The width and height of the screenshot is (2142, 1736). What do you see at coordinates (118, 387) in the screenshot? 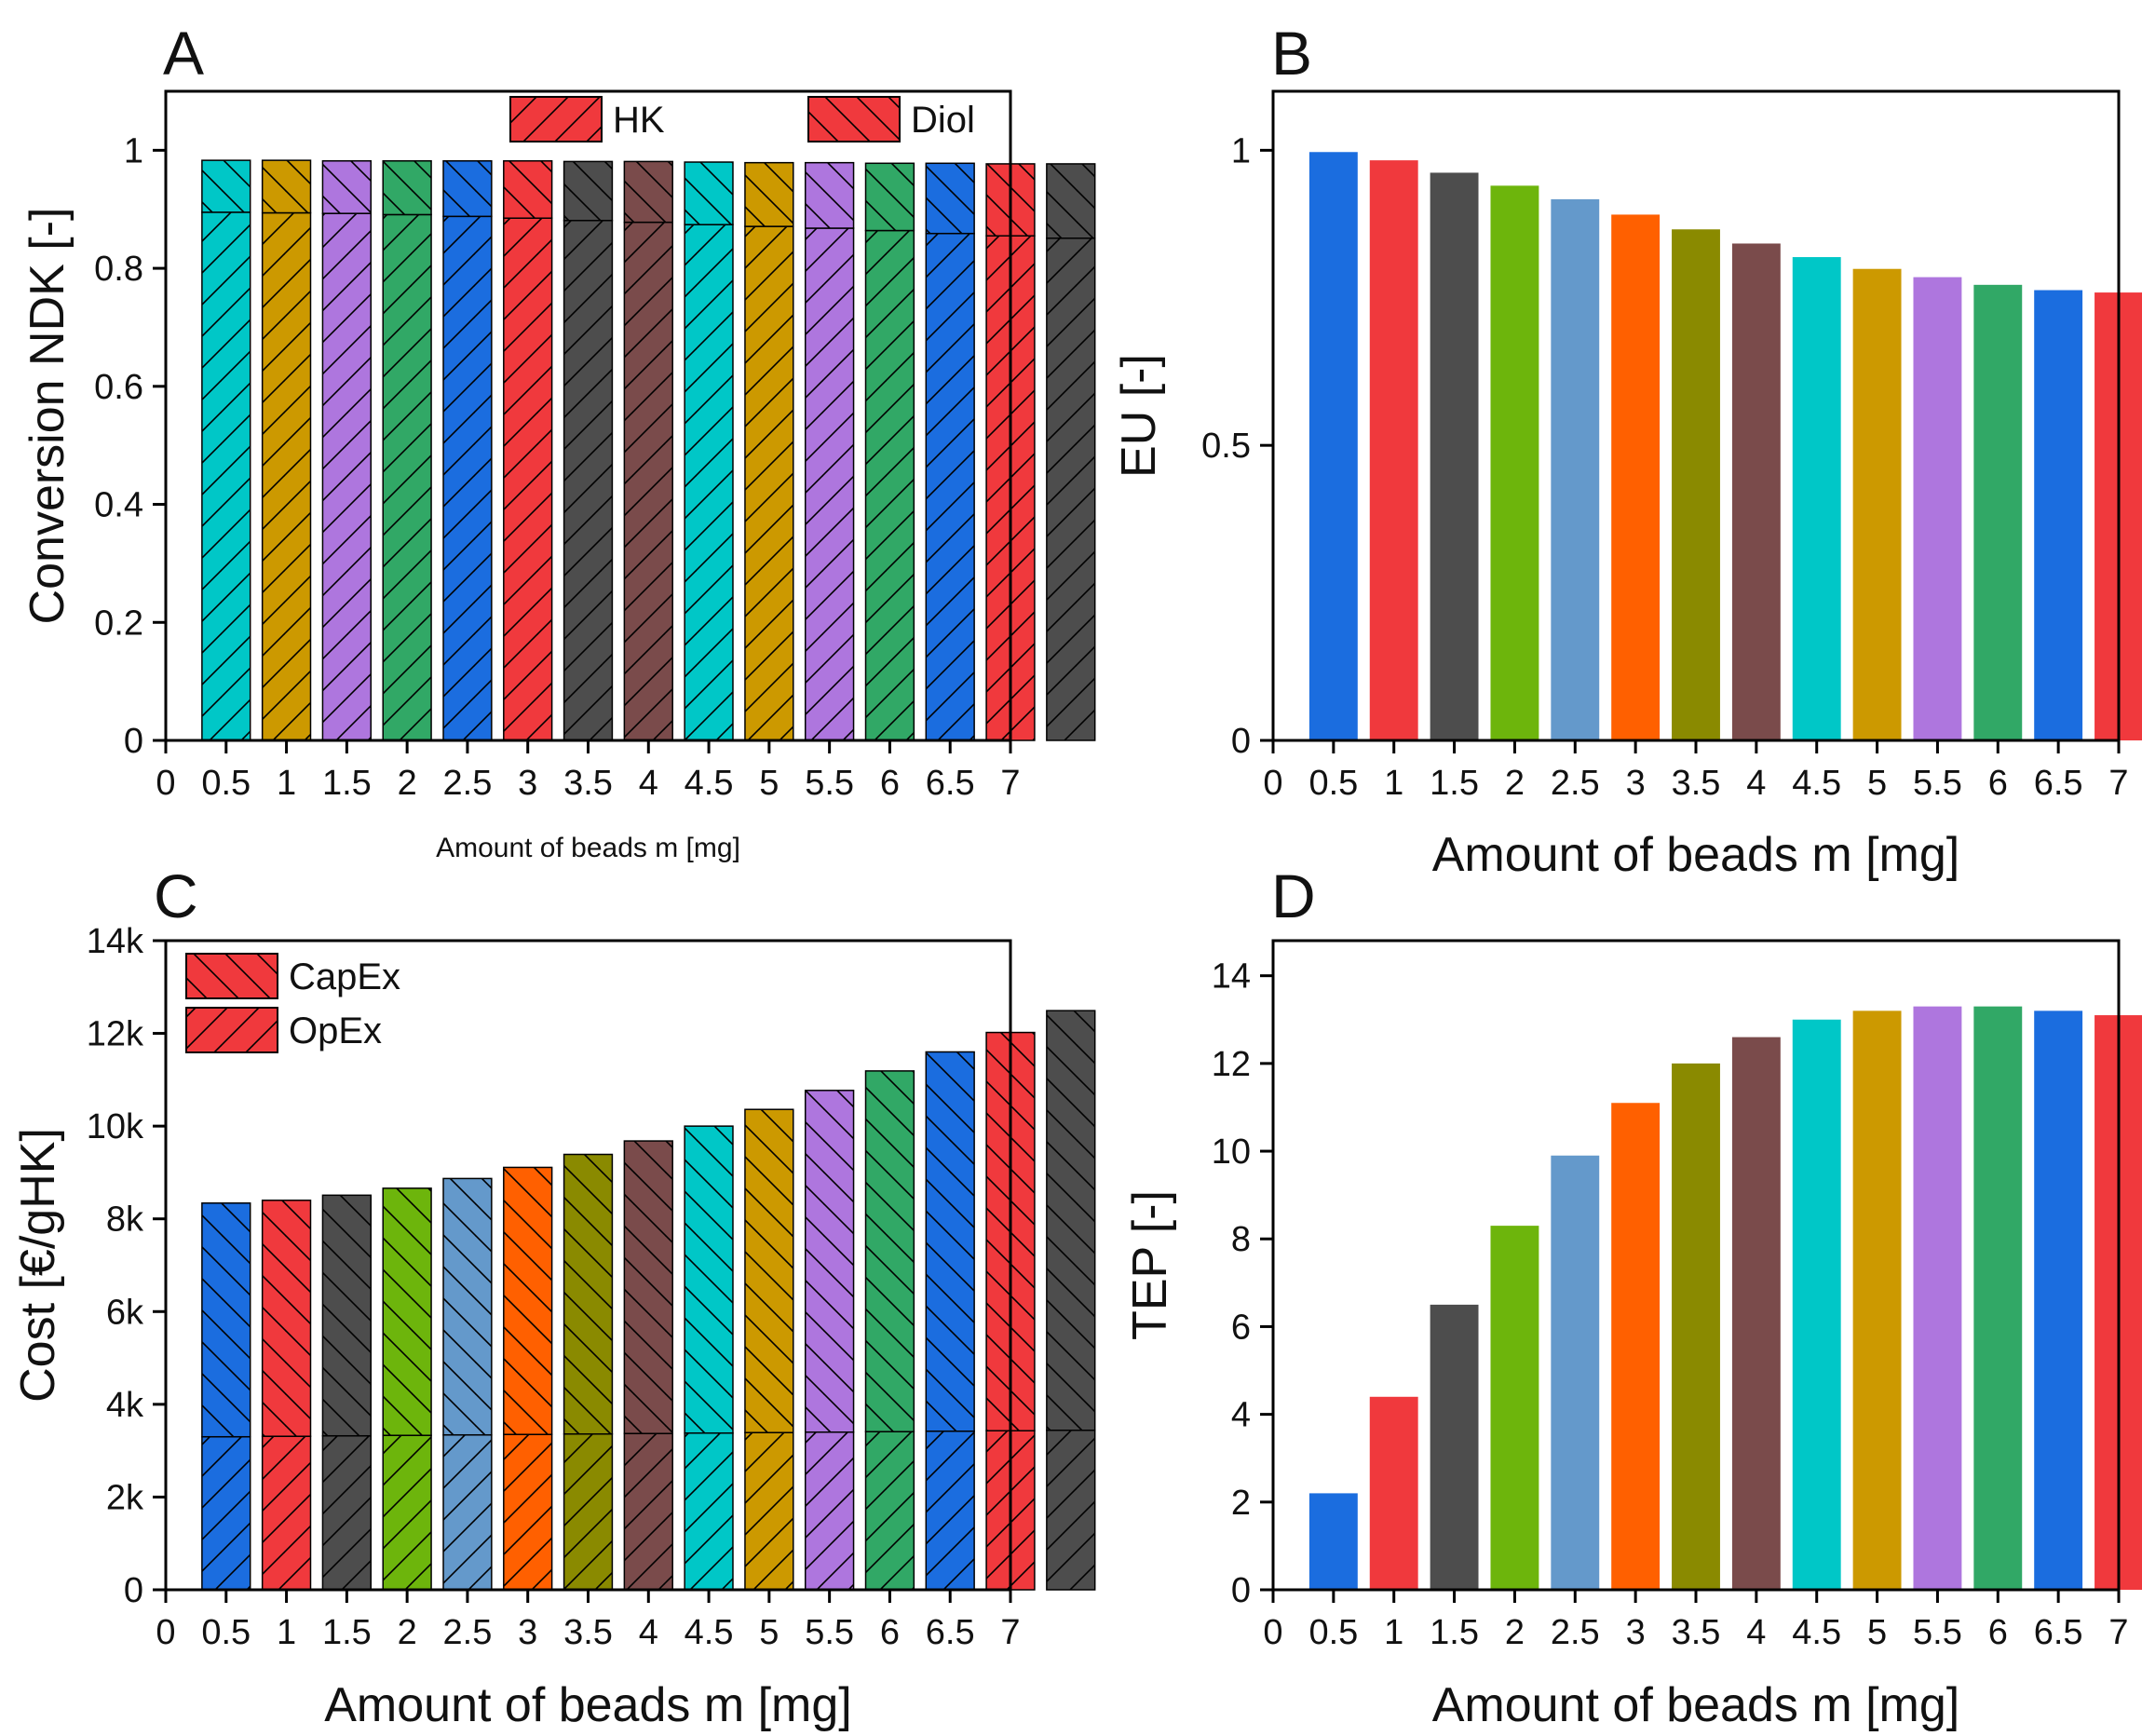
I see `y-tick-label: 0.6` at bounding box center [118, 387].